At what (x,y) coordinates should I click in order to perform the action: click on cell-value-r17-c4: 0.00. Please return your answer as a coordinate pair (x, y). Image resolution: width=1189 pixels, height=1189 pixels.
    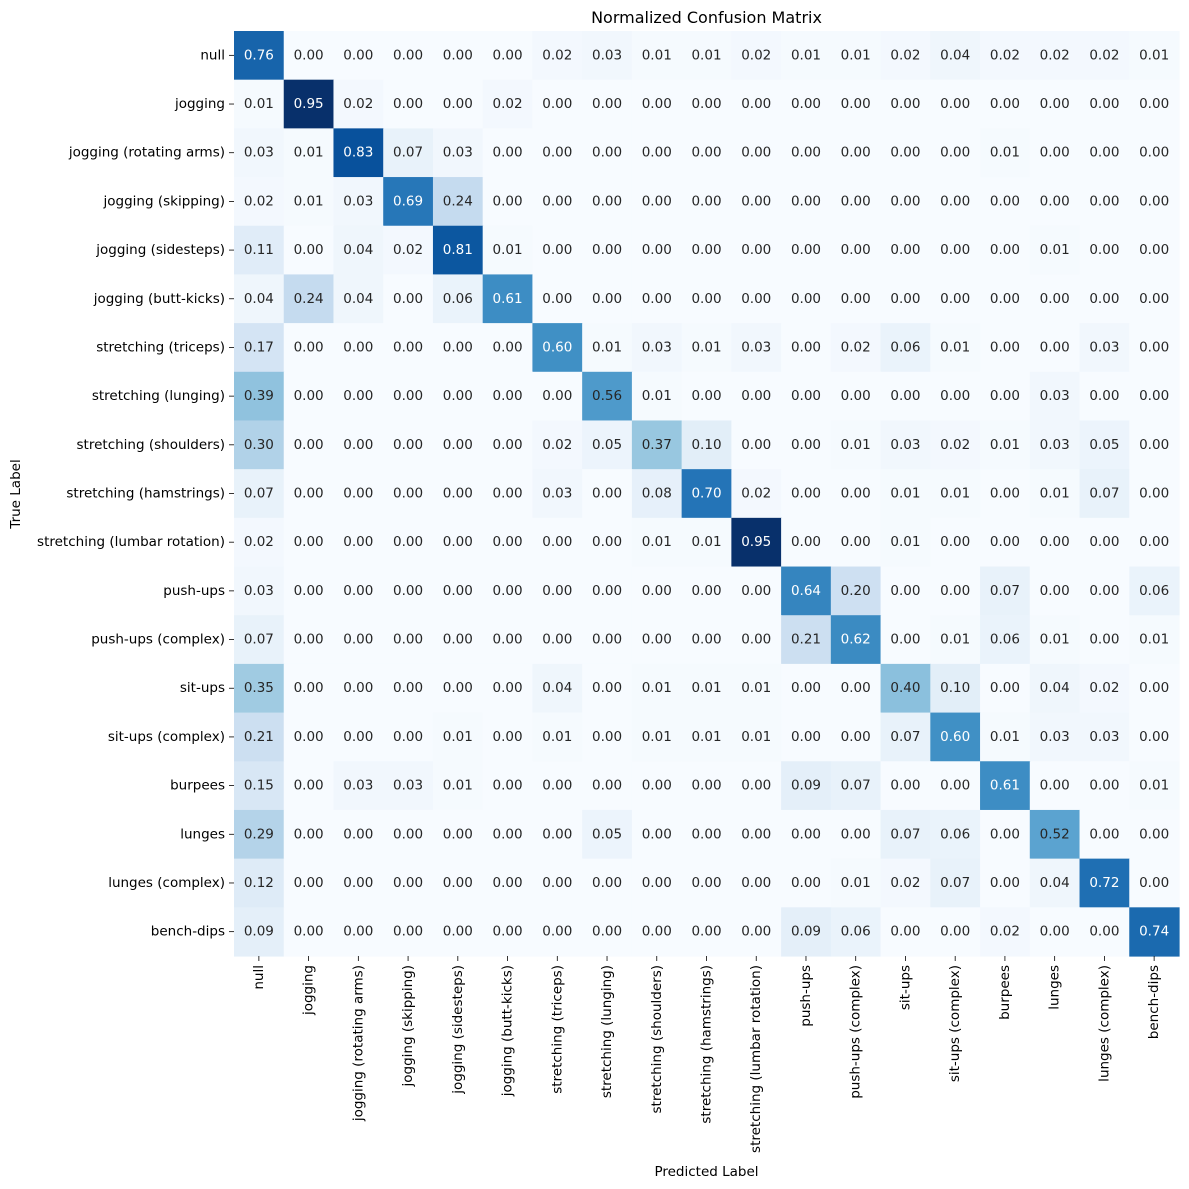
    Looking at the image, I should click on (458, 883).